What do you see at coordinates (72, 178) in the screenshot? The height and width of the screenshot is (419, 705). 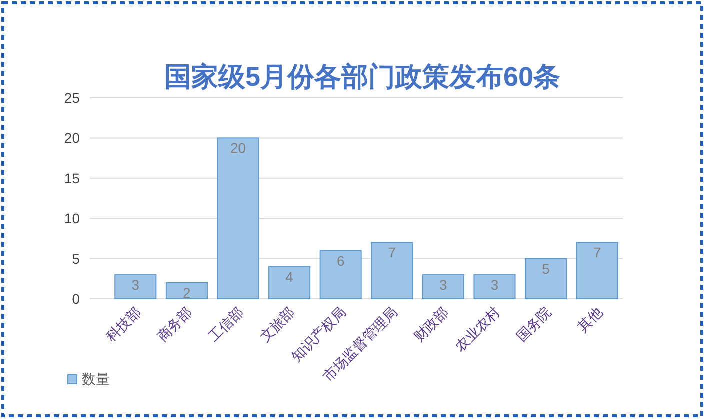 I see `y-tick-label: 15` at bounding box center [72, 178].